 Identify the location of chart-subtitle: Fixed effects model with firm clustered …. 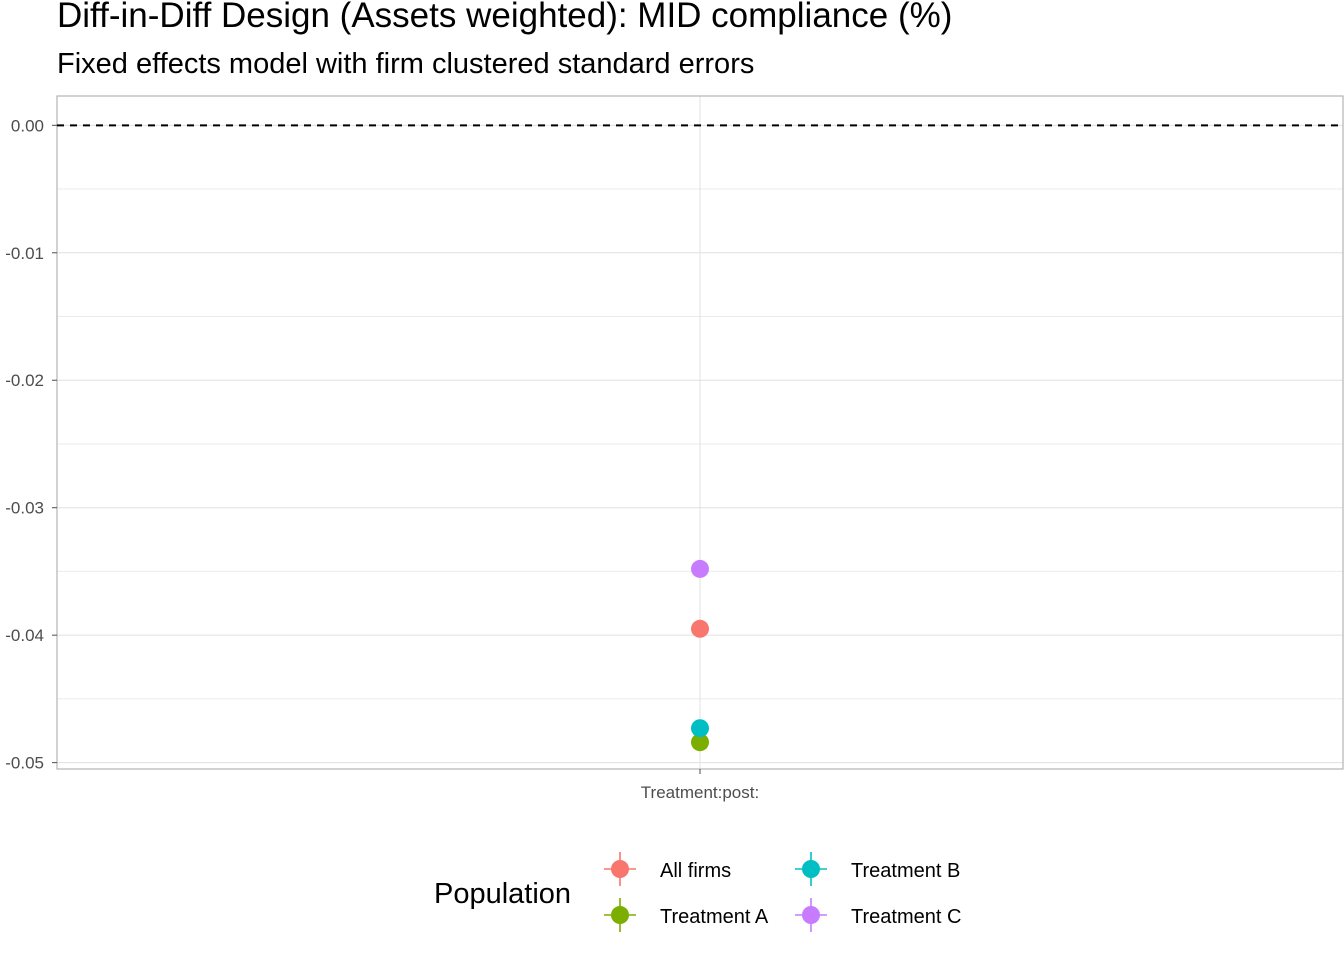
(406, 64).